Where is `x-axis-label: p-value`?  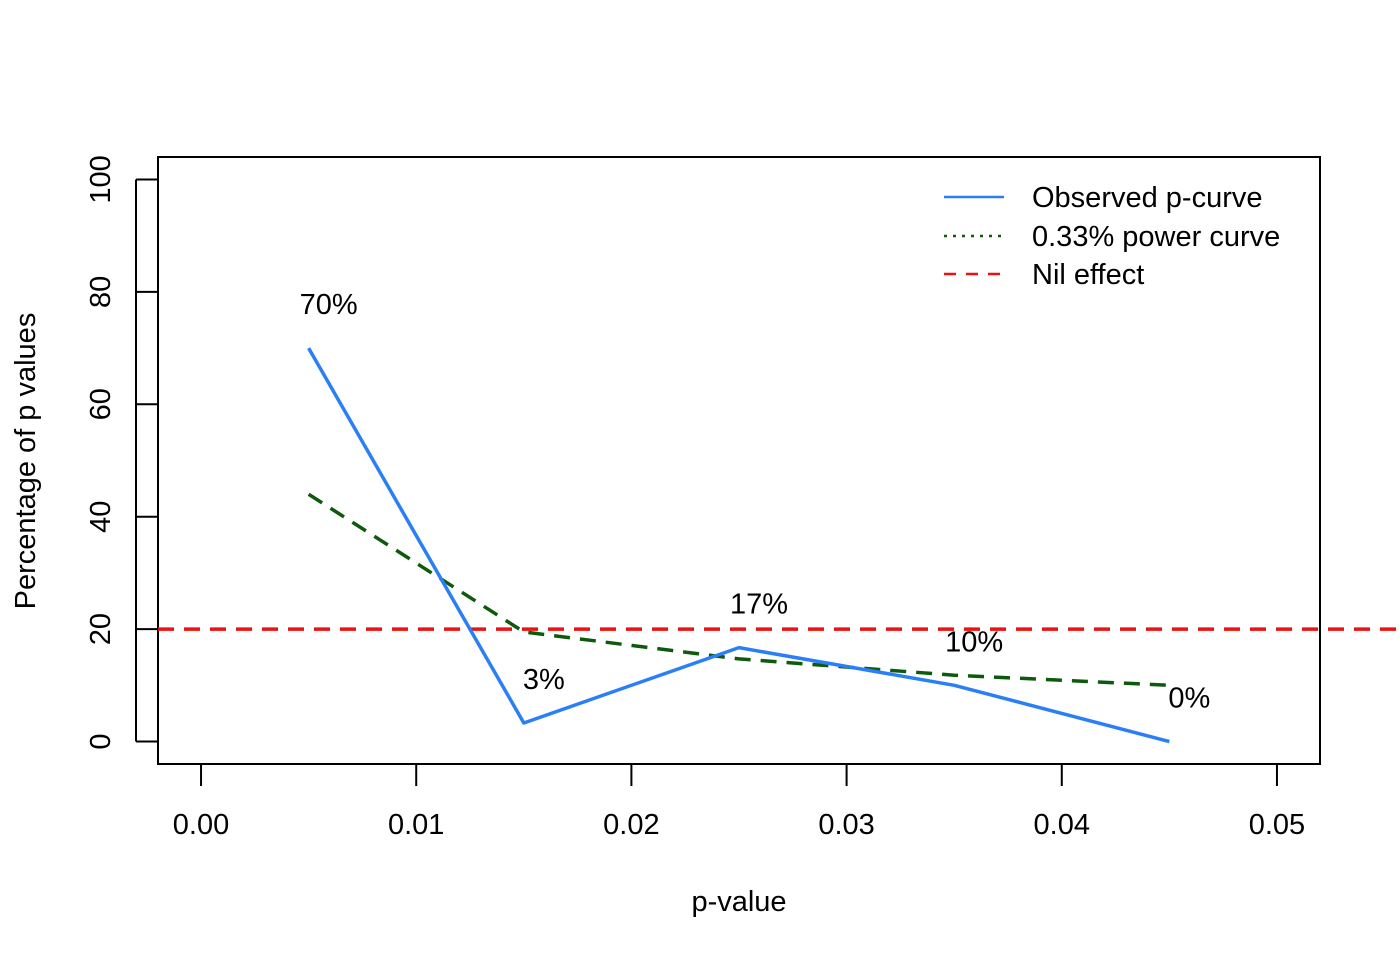
x-axis-label: p-value is located at coordinates (738, 902).